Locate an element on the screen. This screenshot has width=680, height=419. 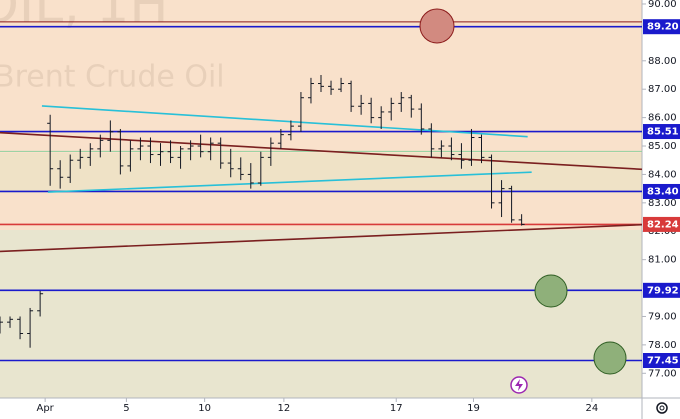
background-band is located at coordinates (321, 173).